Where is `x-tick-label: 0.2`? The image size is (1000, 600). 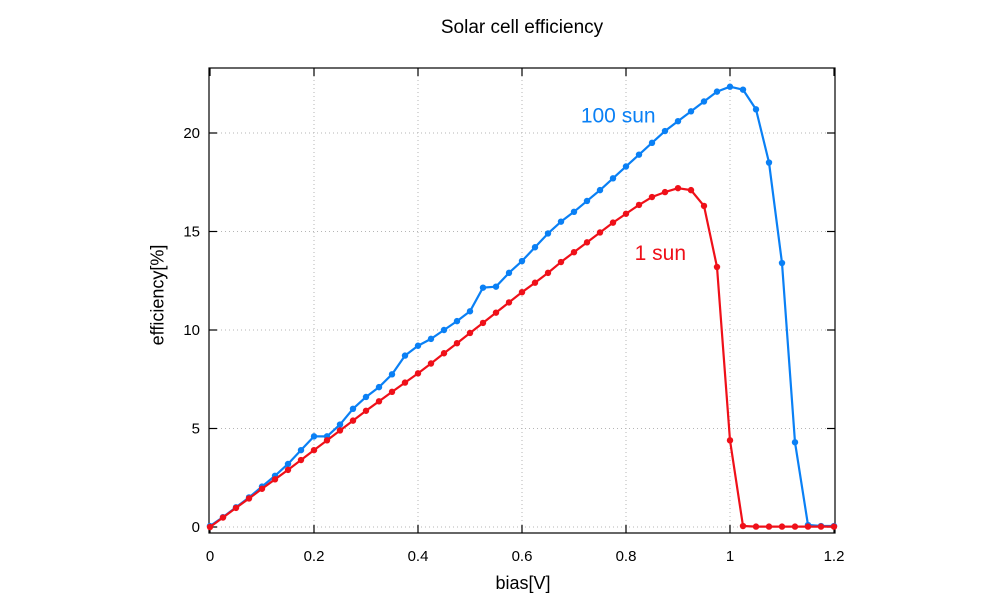 x-tick-label: 0.2 is located at coordinates (314, 556).